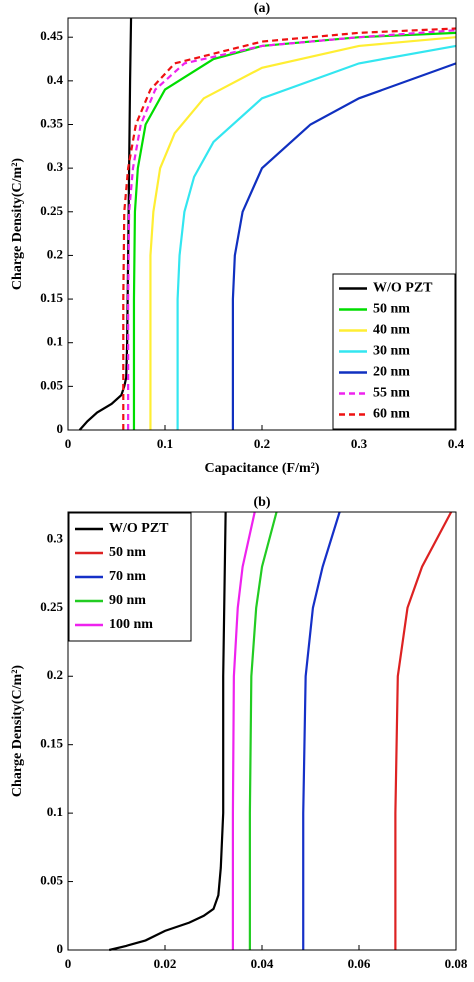 The image size is (474, 982). What do you see at coordinates (391, 393) in the screenshot?
I see `legend-label: 55 nm` at bounding box center [391, 393].